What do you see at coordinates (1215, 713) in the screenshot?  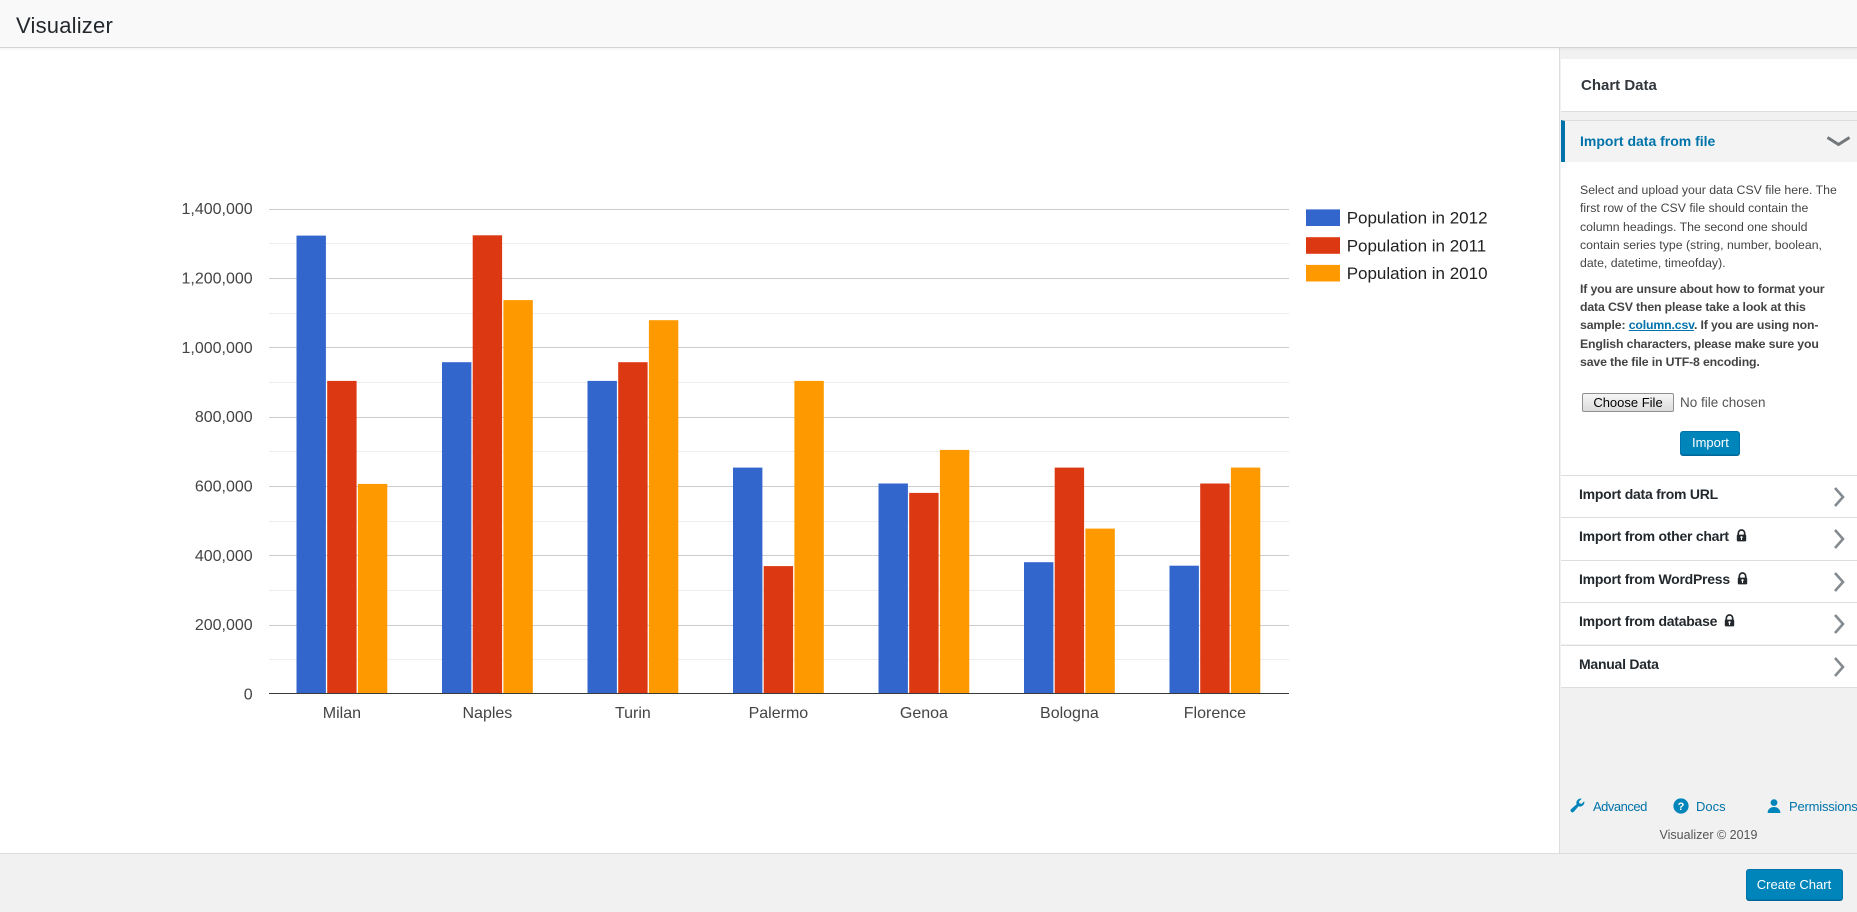 I see `svg-text: Florence` at bounding box center [1215, 713].